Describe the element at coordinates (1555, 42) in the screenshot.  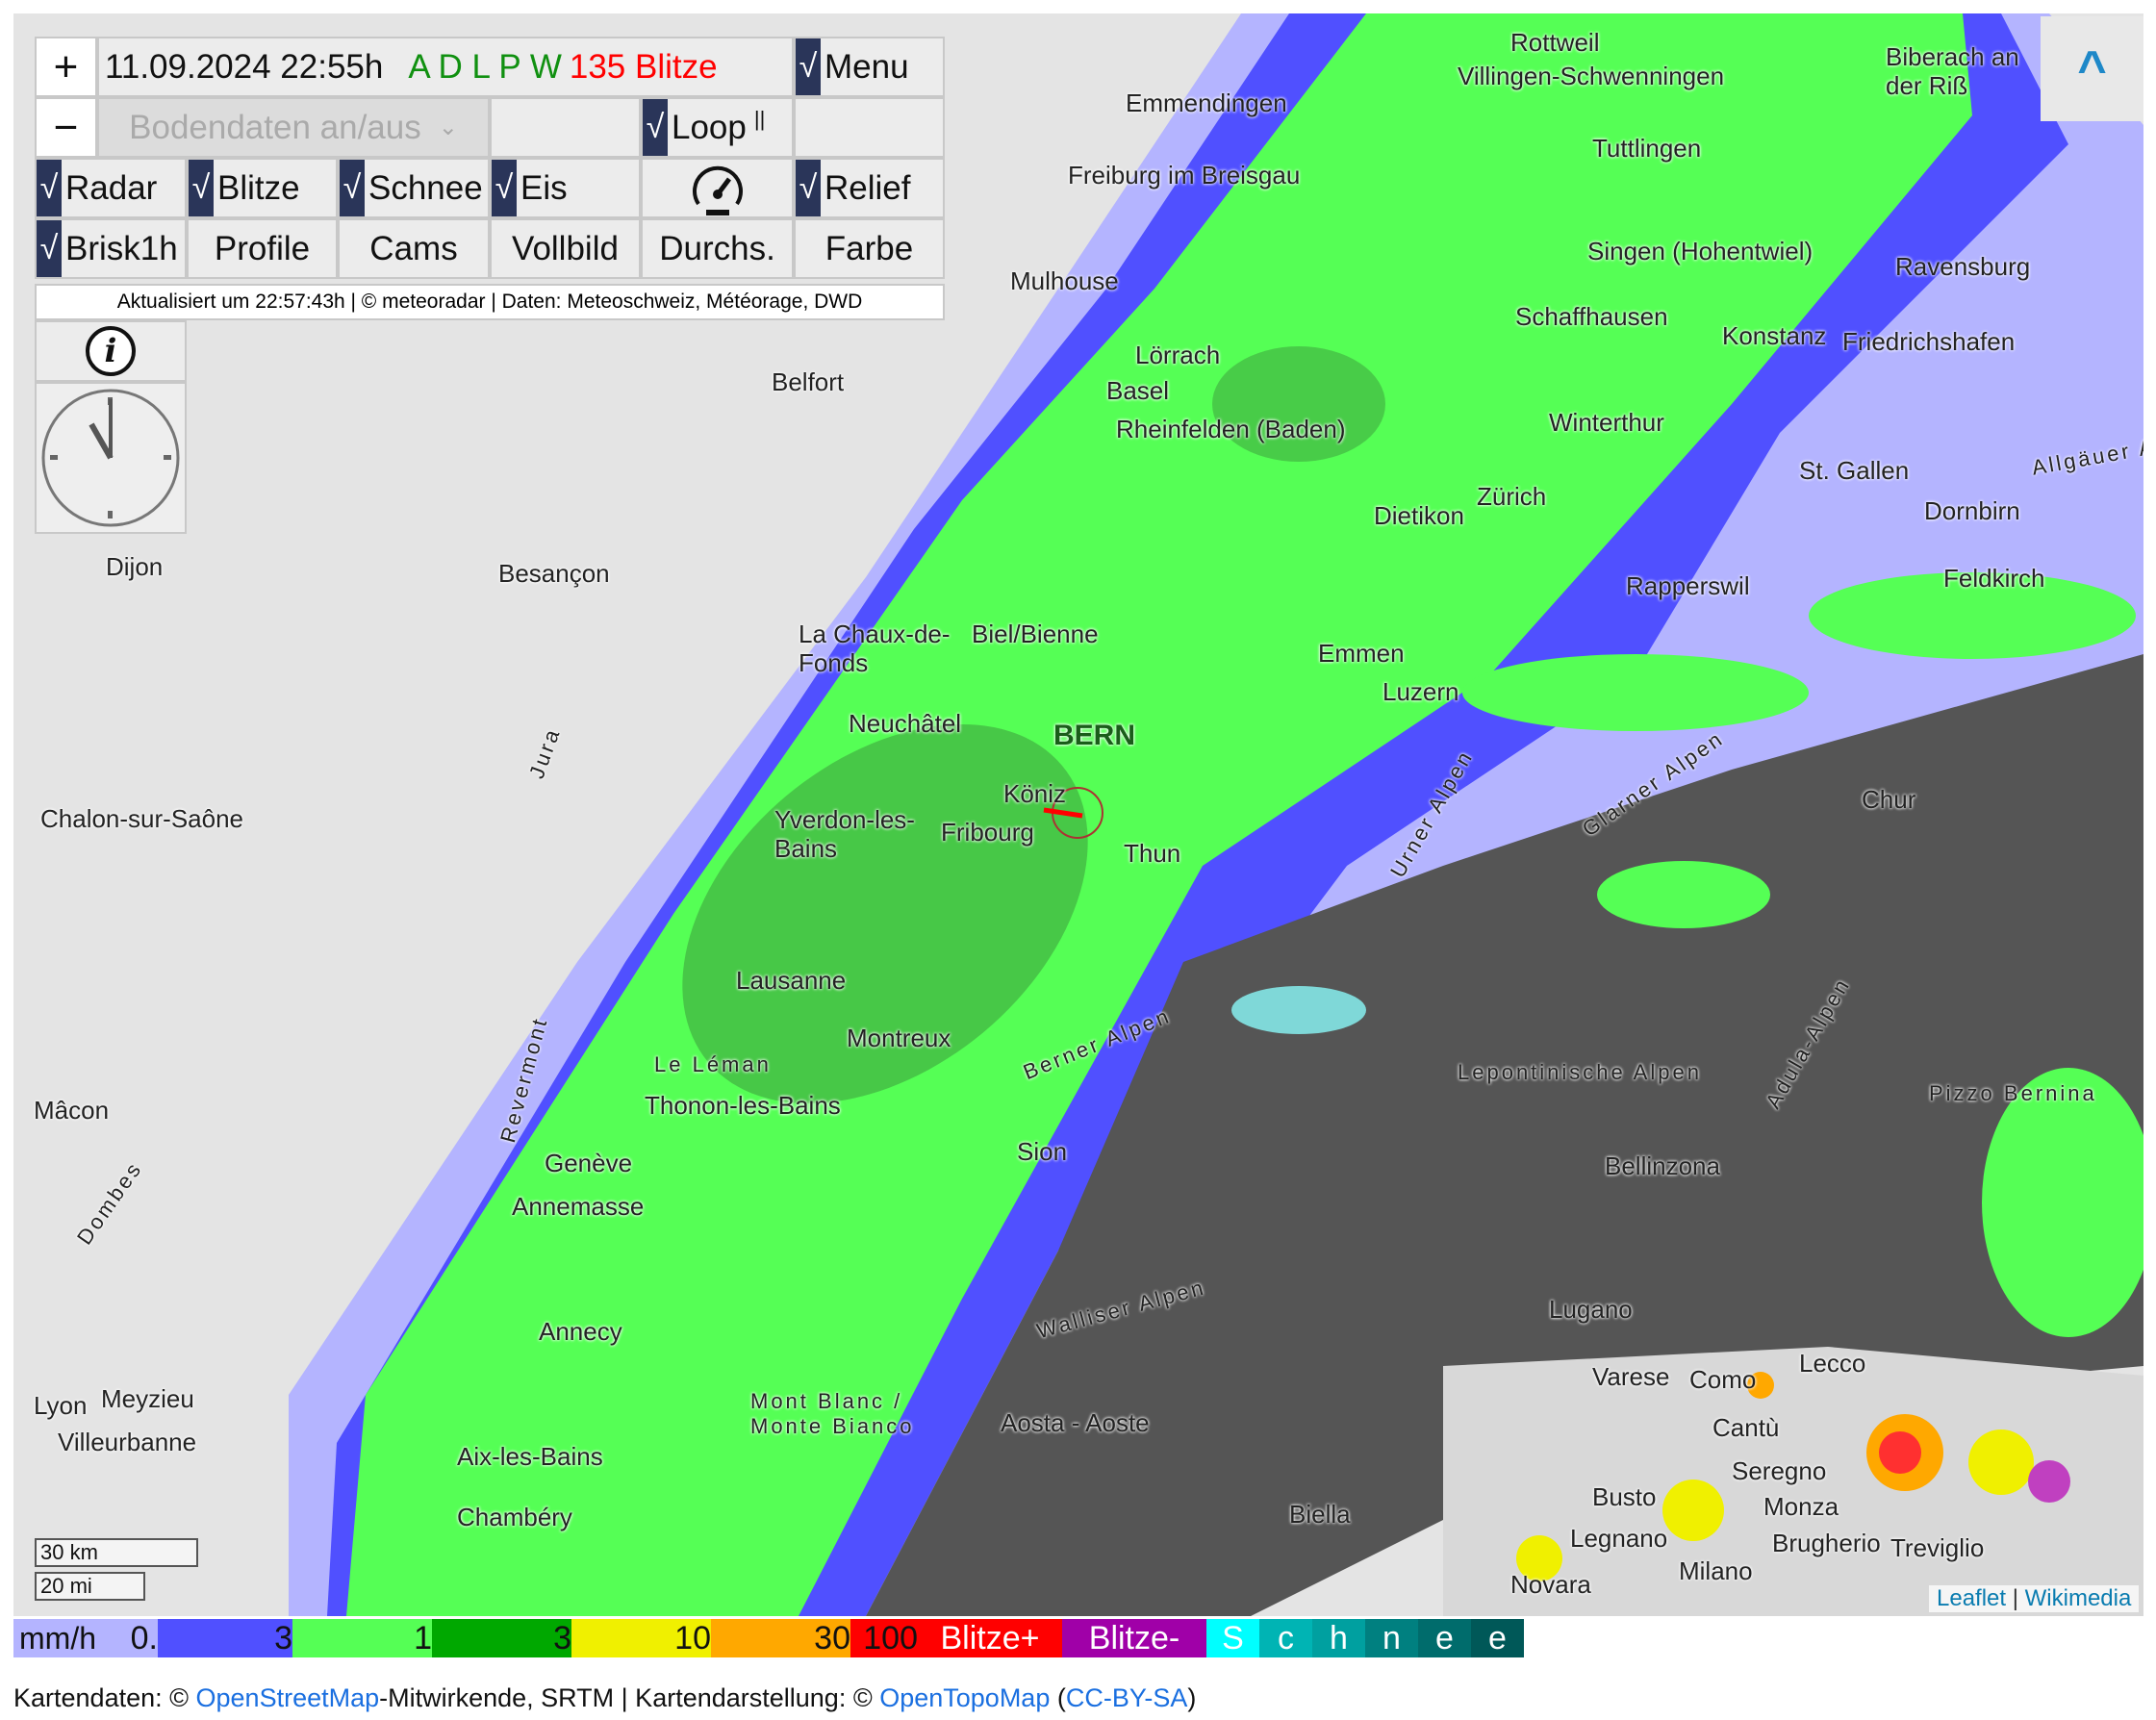
I see `city-label: Rottweil` at that location.